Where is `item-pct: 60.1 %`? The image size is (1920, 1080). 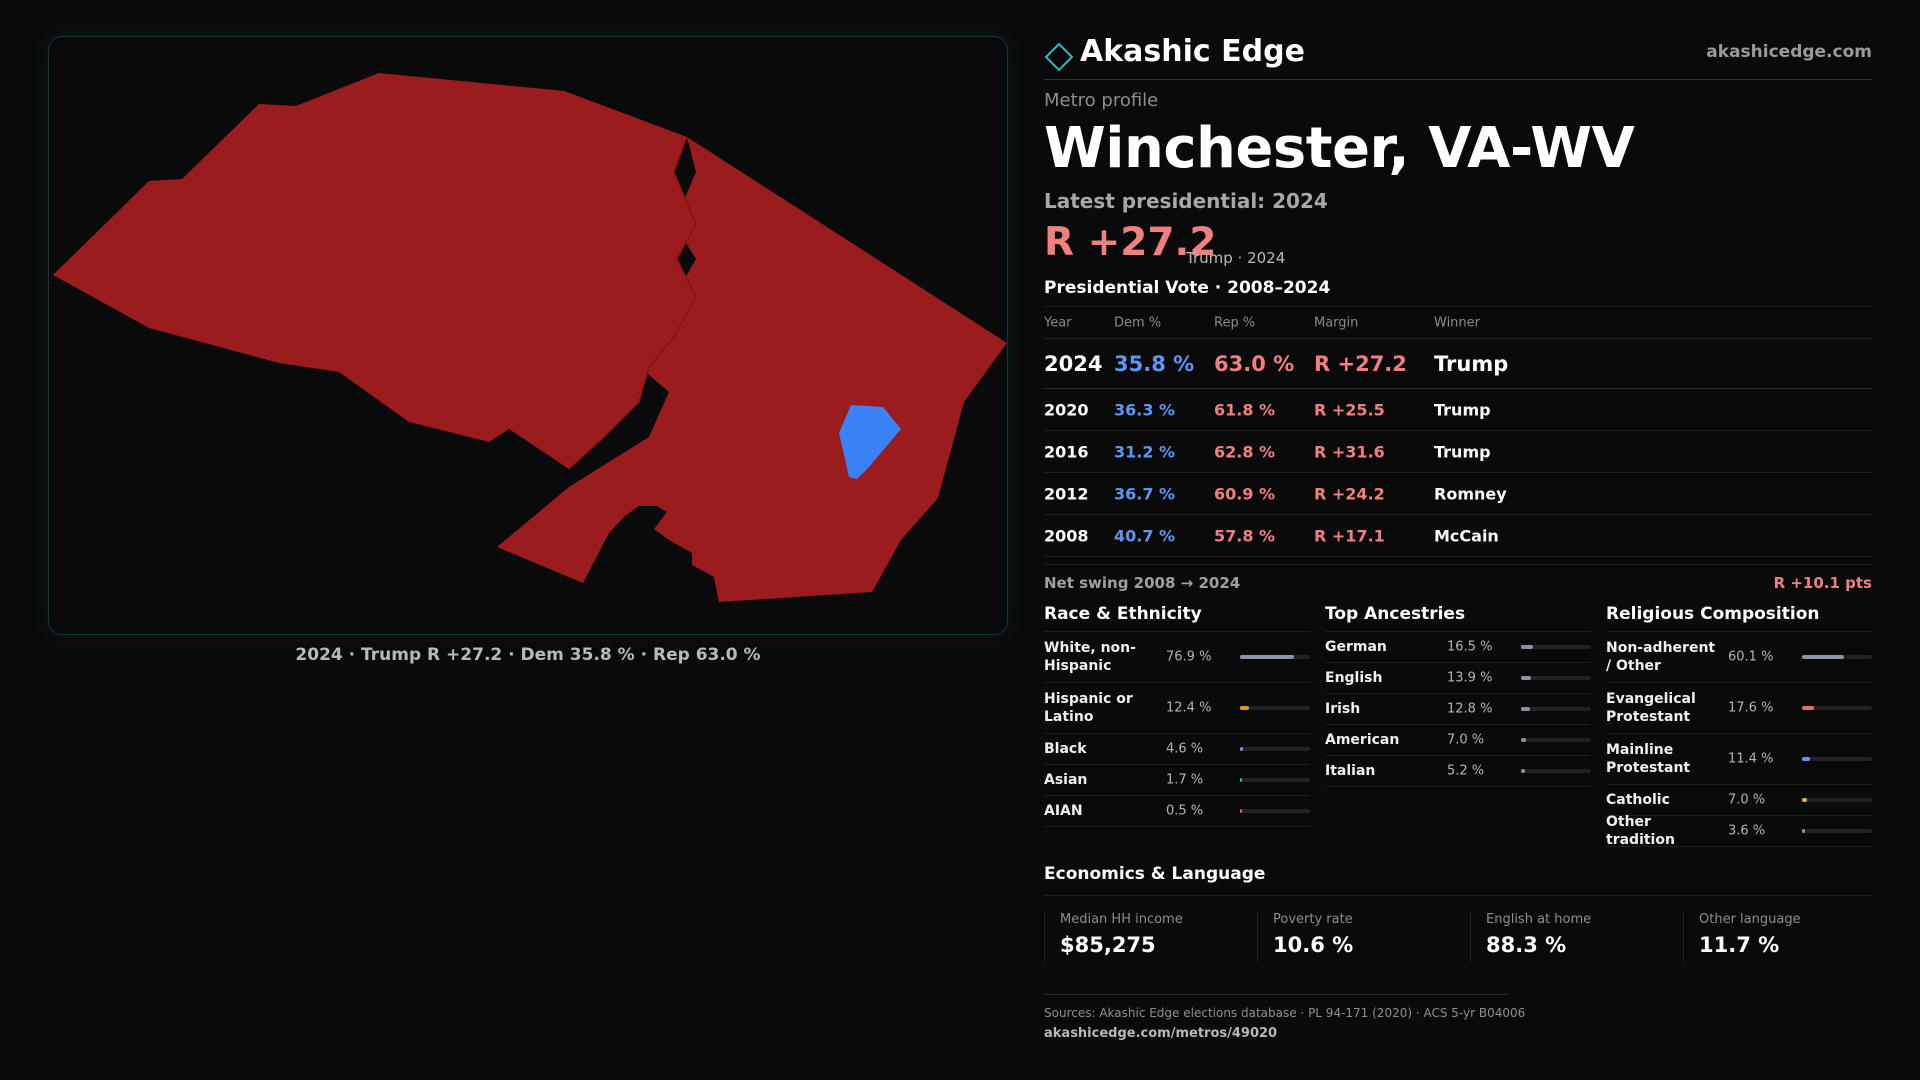 item-pct: 60.1 % is located at coordinates (1751, 657).